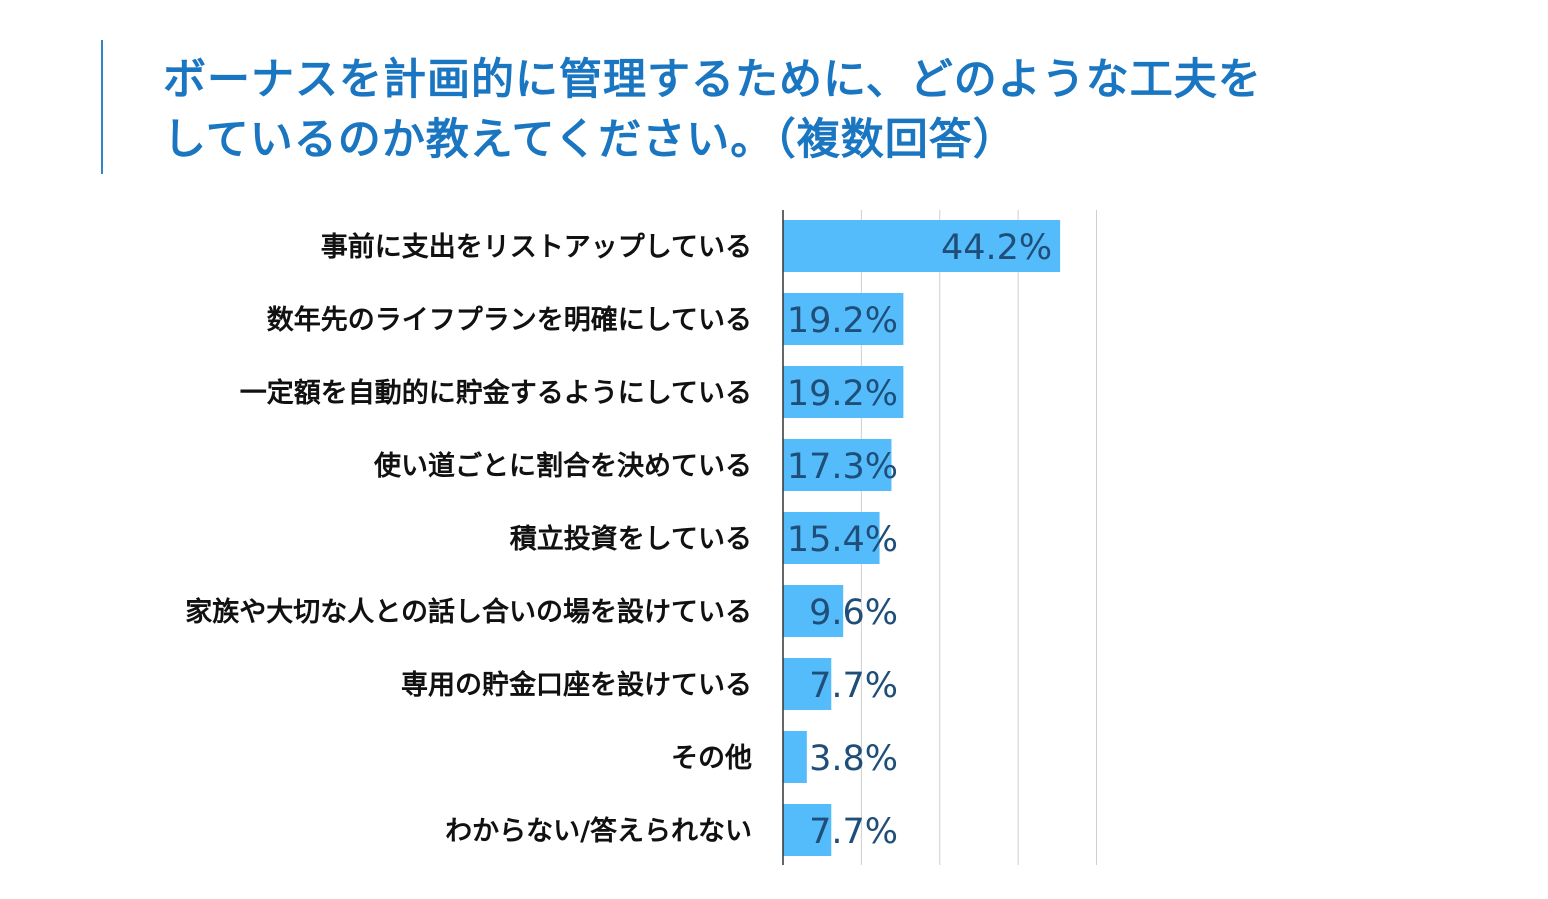 This screenshot has height=899, width=1548. I want to click on category-label: 数年先のライフプランを明確にしている, so click(509, 320).